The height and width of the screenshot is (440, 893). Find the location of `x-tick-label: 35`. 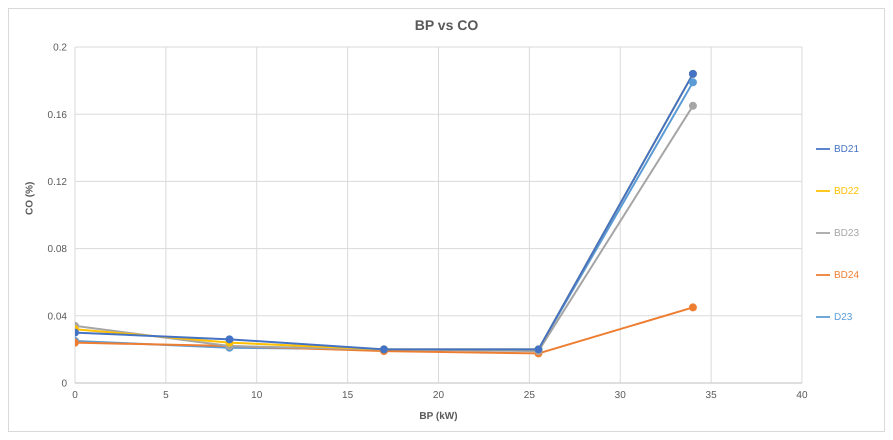

x-tick-label: 35 is located at coordinates (712, 396).